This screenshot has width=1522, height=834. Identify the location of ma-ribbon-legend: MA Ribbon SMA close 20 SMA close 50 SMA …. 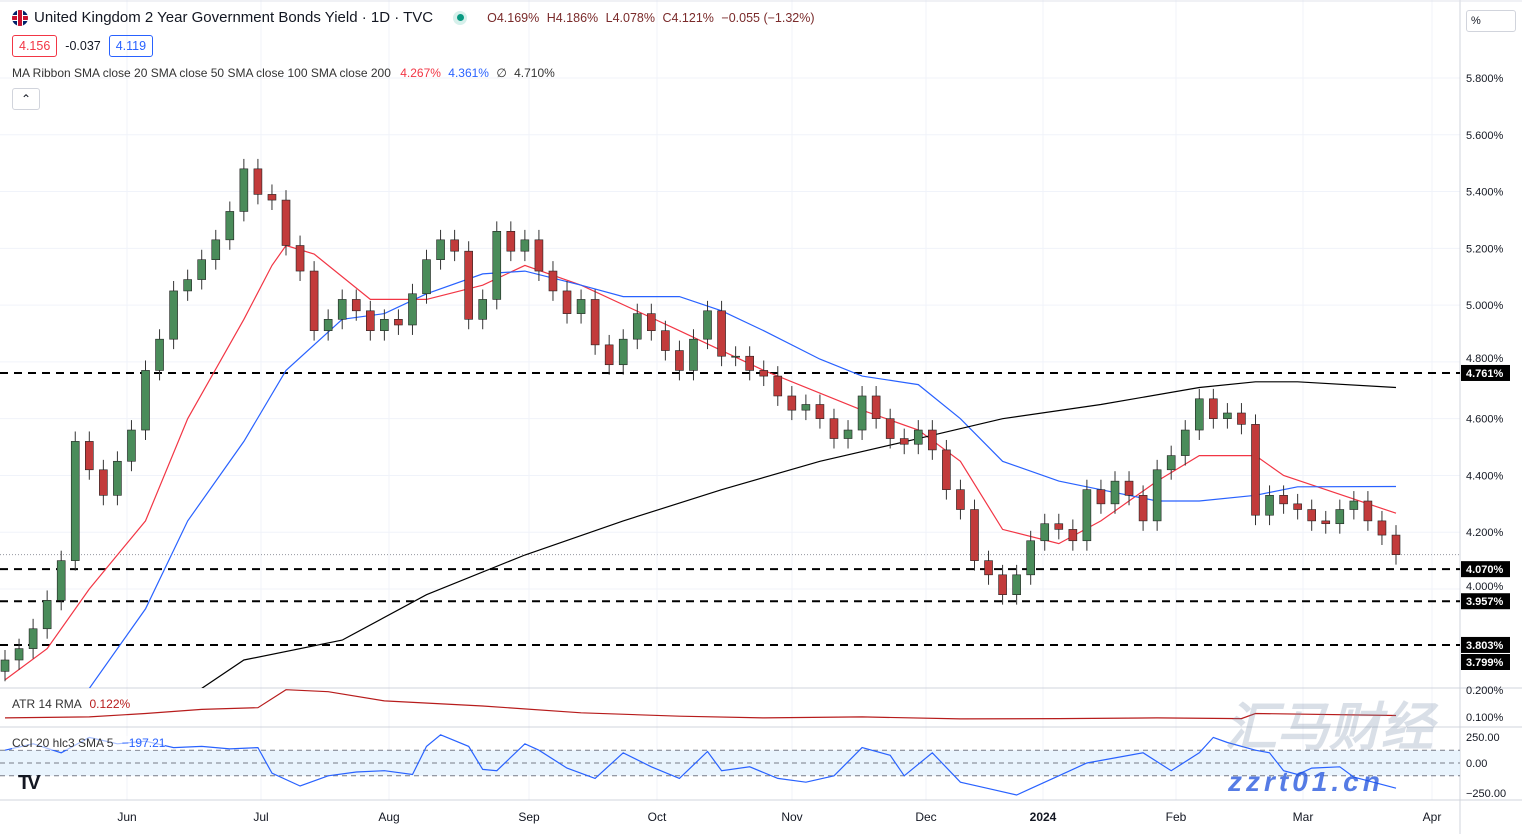
(283, 73).